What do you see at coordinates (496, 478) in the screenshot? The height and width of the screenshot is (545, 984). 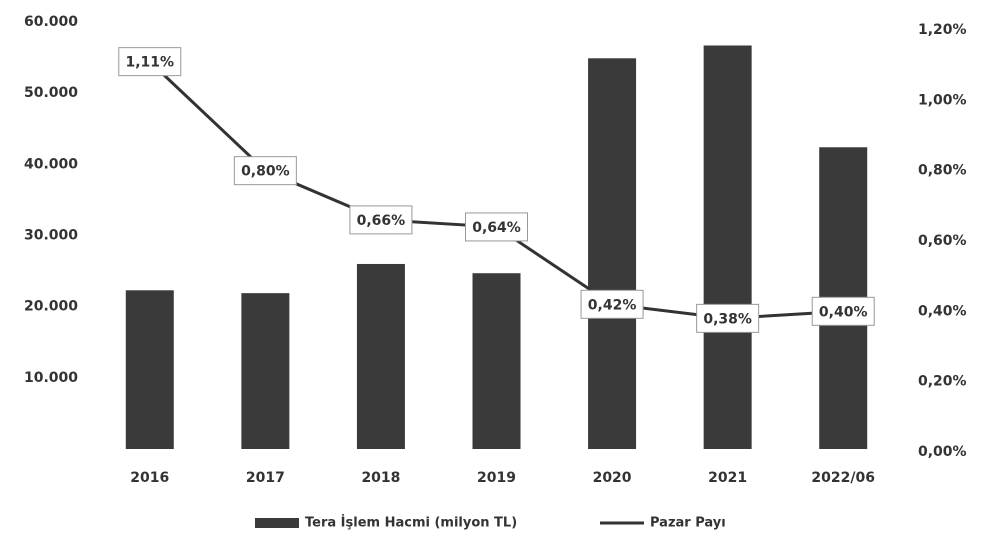 I see `x-tick-label: 2019` at bounding box center [496, 478].